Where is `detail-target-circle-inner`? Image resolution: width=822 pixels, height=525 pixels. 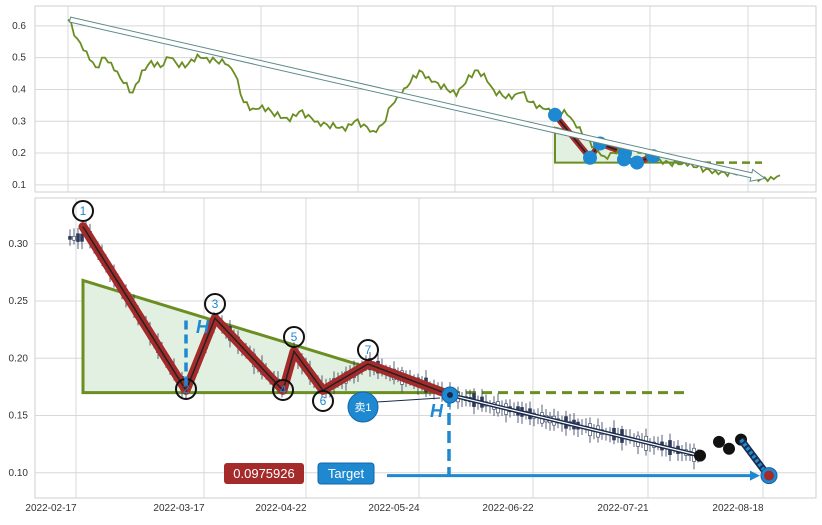 detail-target-circle-inner is located at coordinates (769, 475).